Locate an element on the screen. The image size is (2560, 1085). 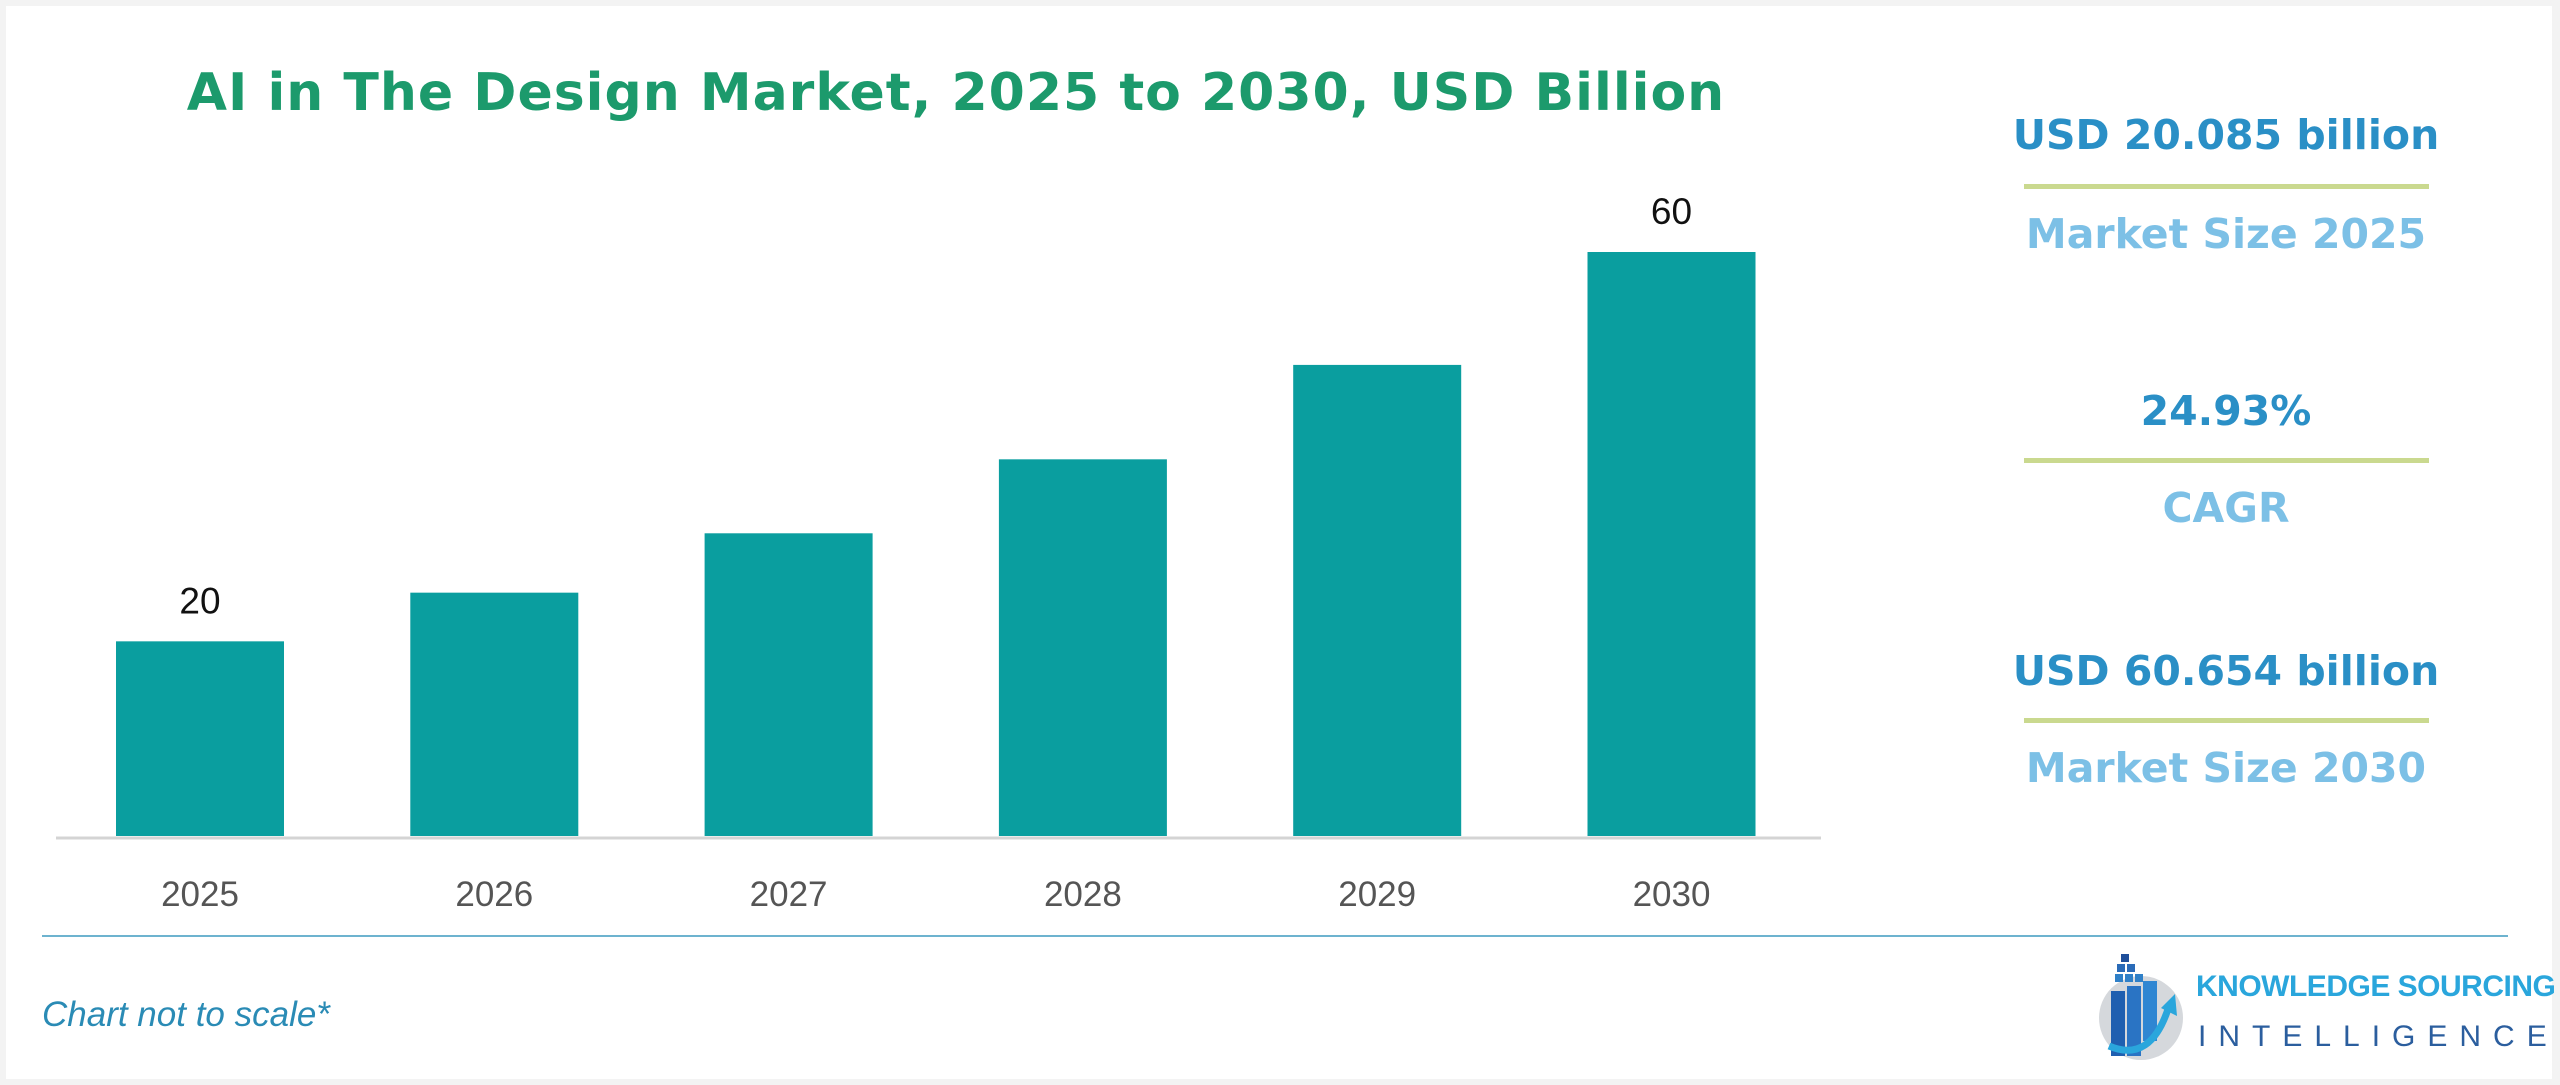
bar-2026 is located at coordinates (494, 714).